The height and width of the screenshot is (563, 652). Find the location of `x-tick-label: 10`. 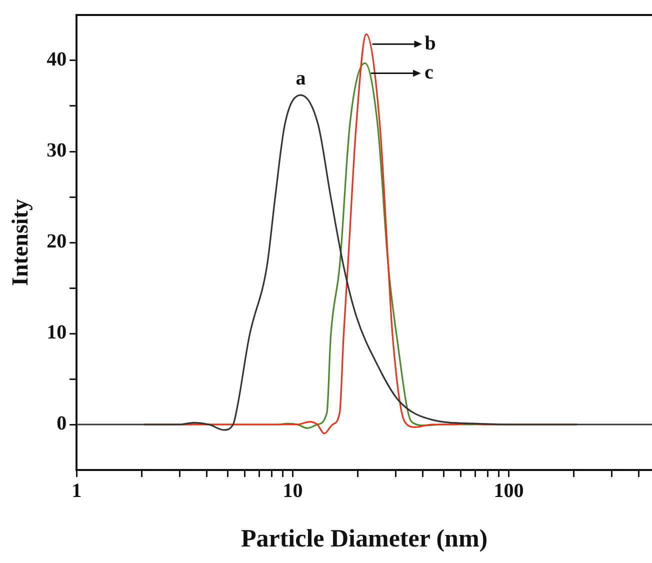

x-tick-label: 10 is located at coordinates (292, 491).